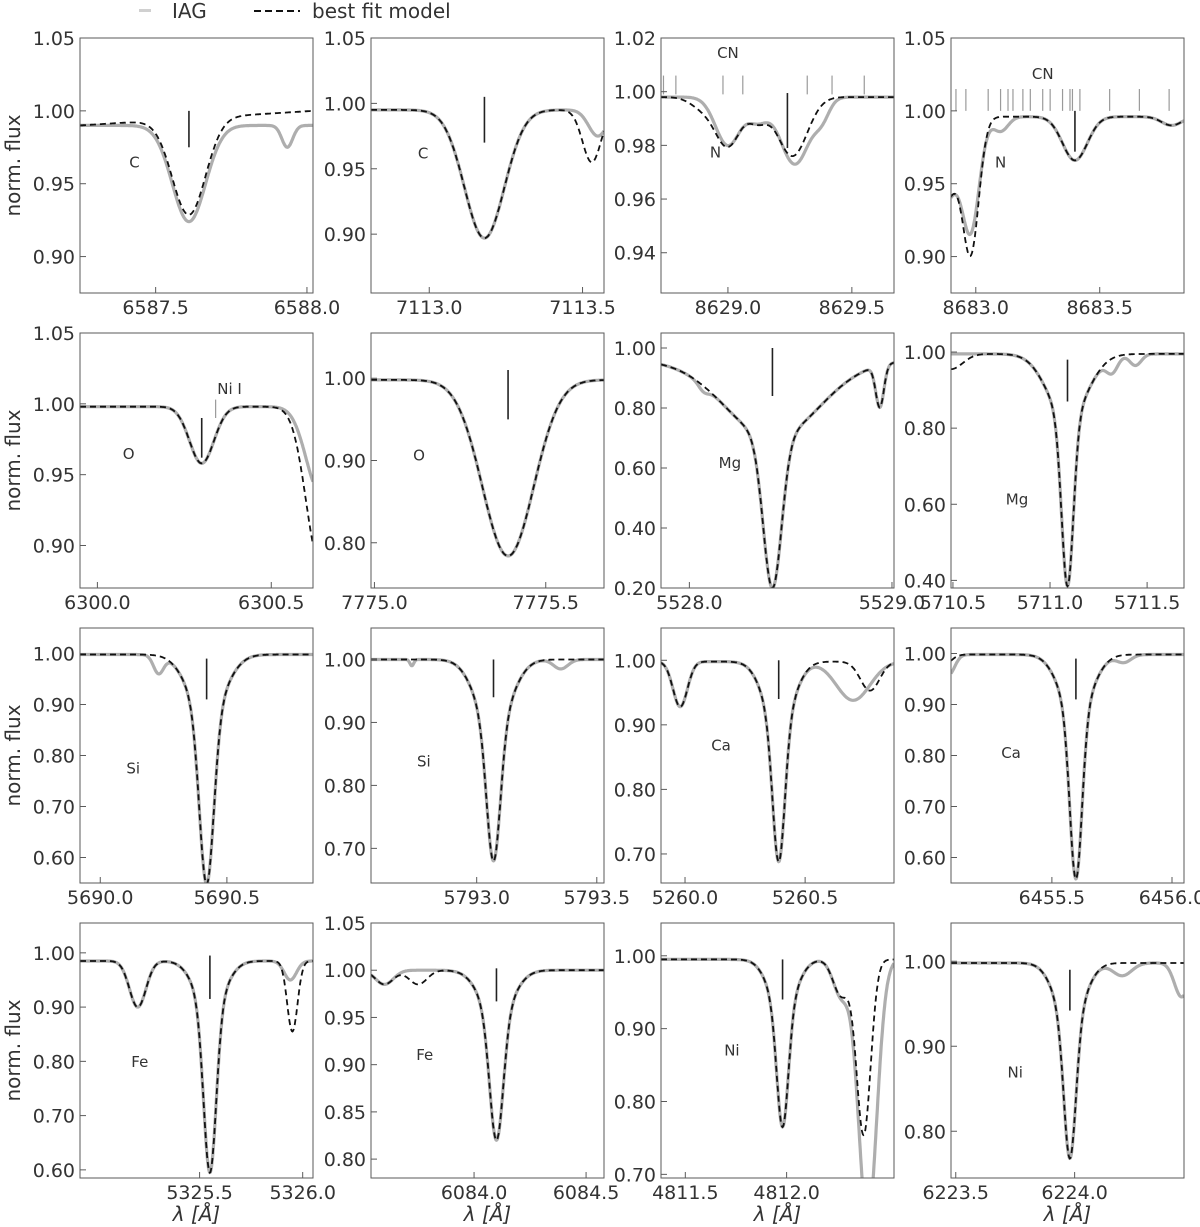 The height and width of the screenshot is (1227, 1200). I want to click on x-tick-label: 5711.5, so click(1147, 603).